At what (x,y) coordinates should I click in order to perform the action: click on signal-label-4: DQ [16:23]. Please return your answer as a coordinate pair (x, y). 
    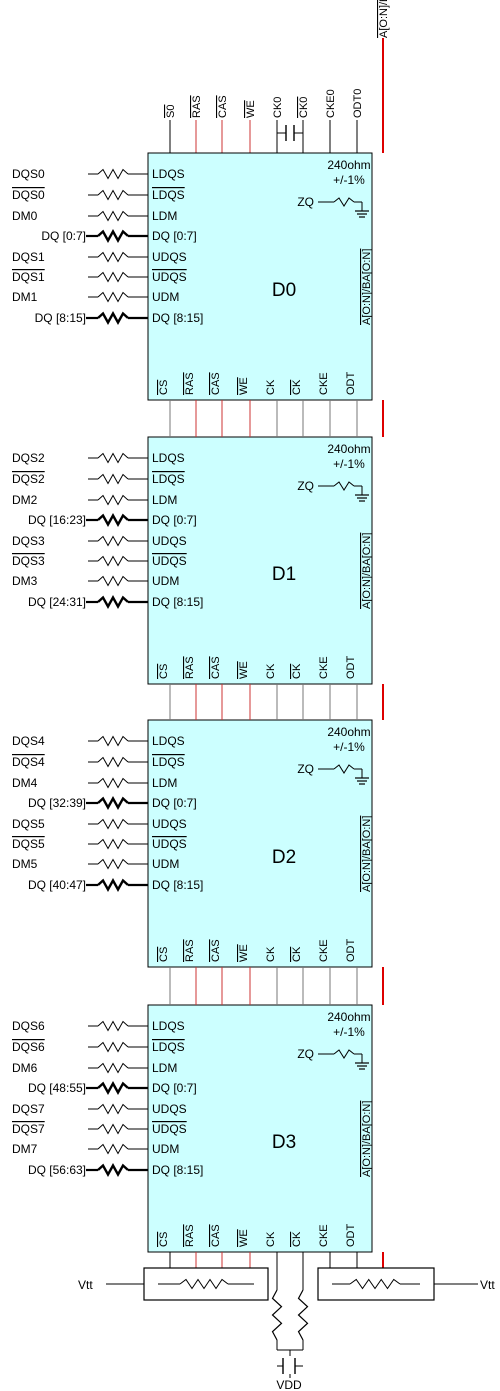
    Looking at the image, I should click on (57, 520).